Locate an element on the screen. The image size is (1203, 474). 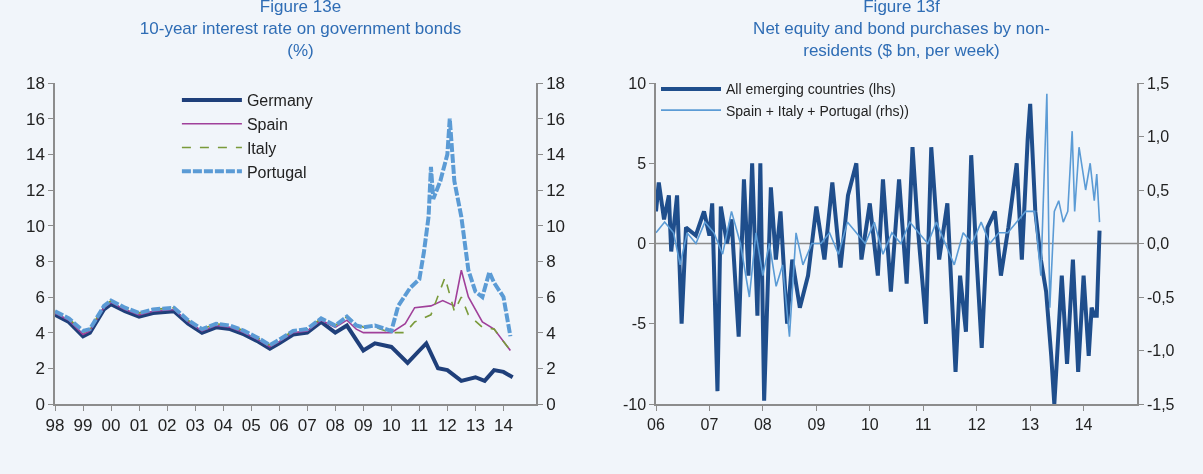
x-tick-label: 02 is located at coordinates (167, 426).